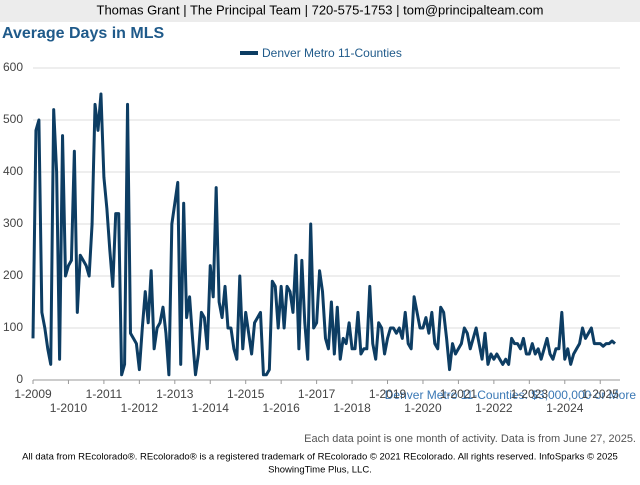  I want to click on x-tick-label: 1-2019, so click(388, 394).